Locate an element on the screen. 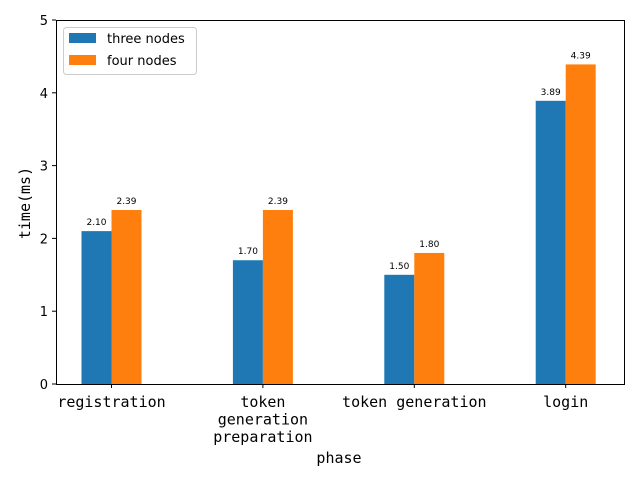 Image resolution: width=640 pixels, height=480 pixels. y-tick-label: 4 is located at coordinates (44, 94).